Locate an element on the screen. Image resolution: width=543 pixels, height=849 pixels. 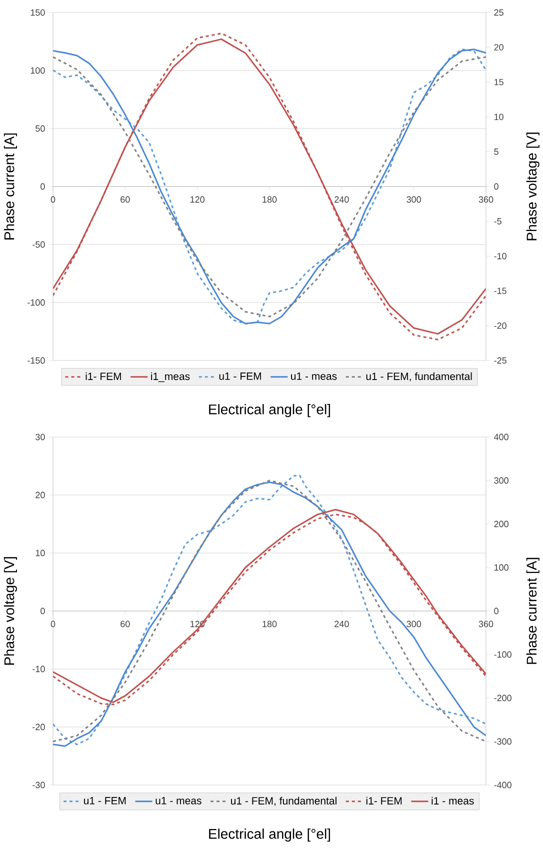
y2-tick-label: 300 is located at coordinates (501, 480).